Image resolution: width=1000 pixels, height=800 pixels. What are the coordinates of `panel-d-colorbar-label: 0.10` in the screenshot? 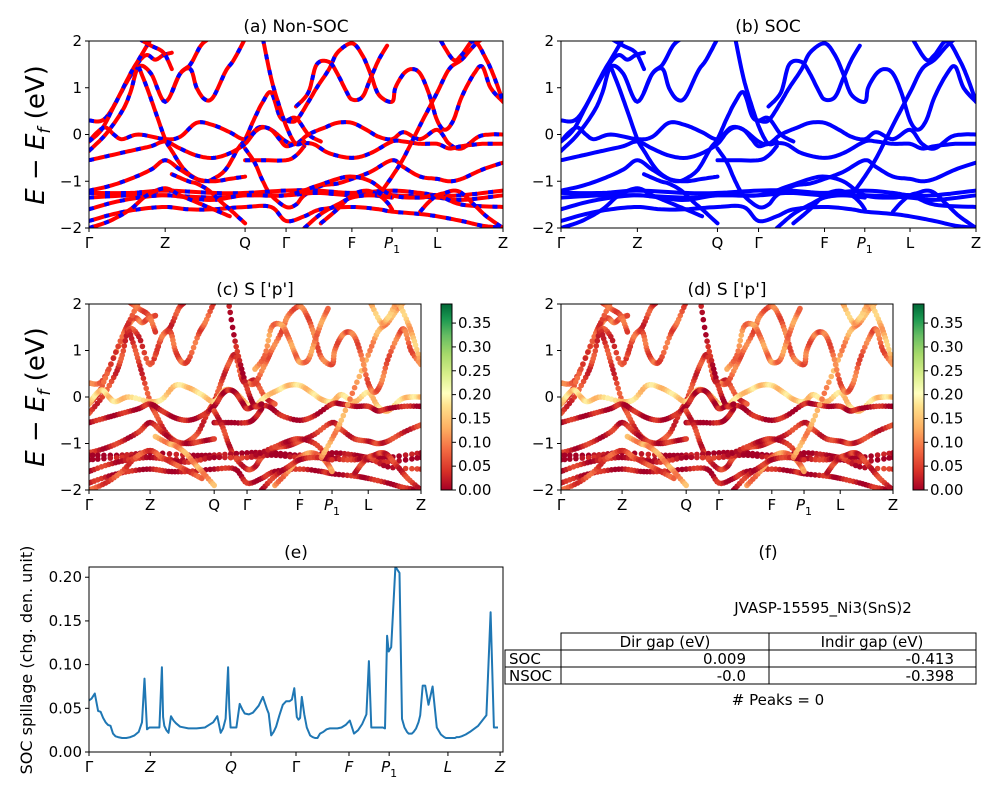 It's located at (946, 442).